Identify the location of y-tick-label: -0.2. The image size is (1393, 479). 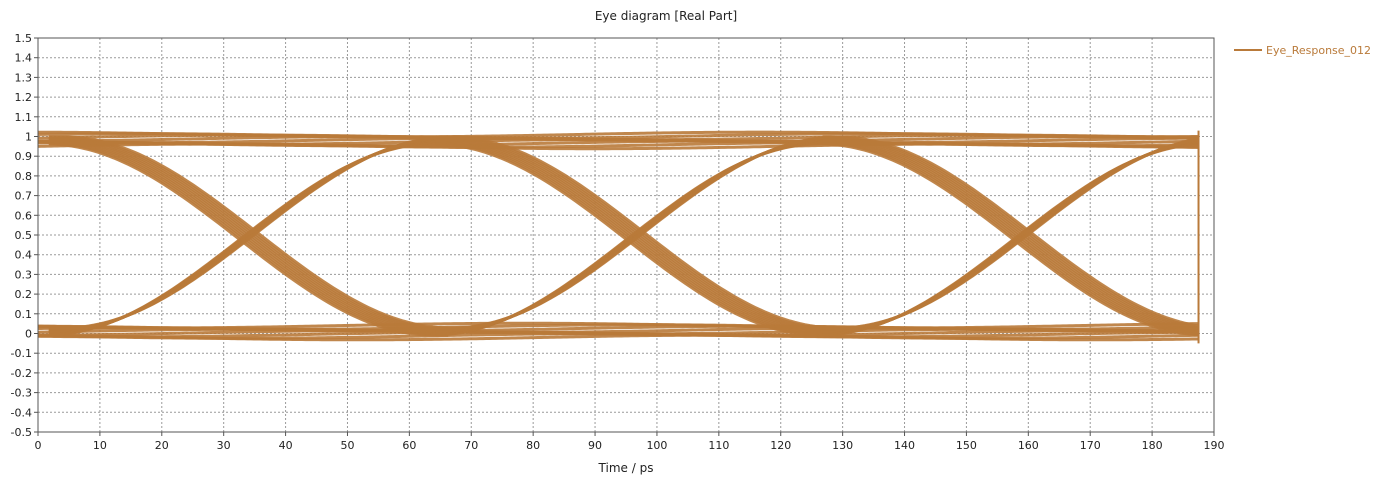
(21, 373).